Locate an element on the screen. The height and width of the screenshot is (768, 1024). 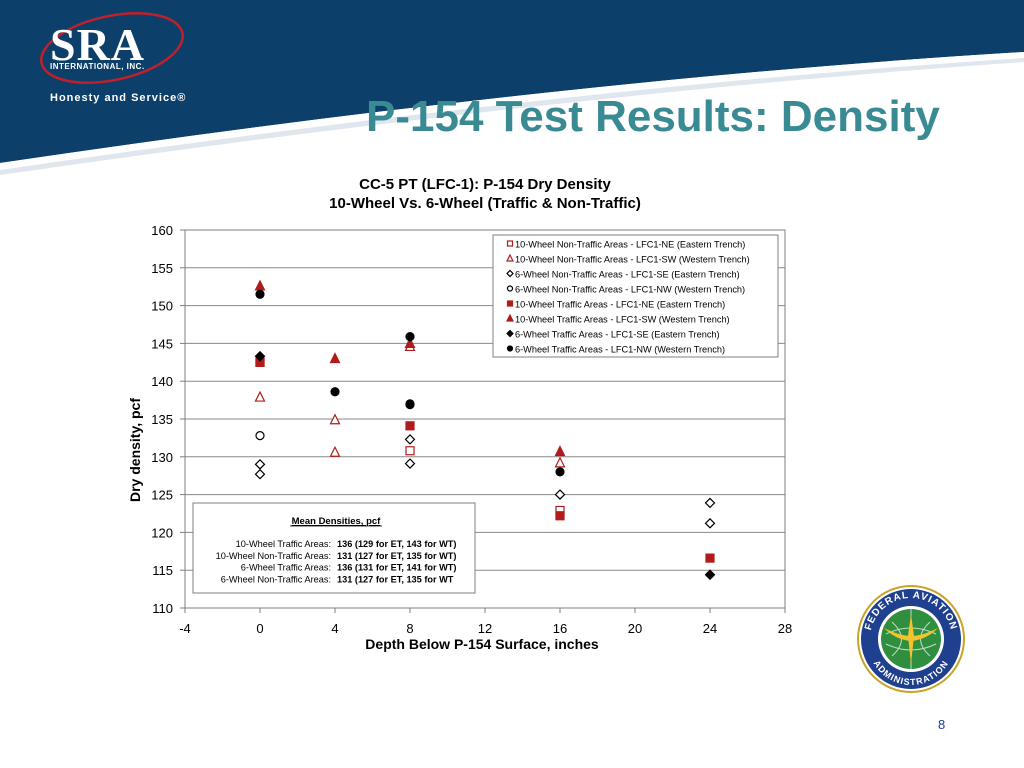
x-tick-label: -4 is located at coordinates (185, 628).